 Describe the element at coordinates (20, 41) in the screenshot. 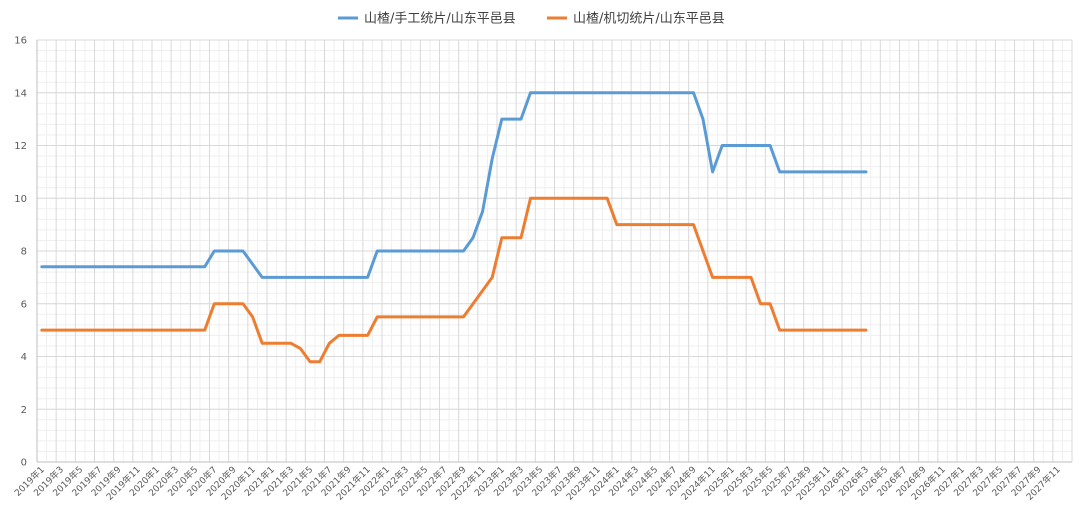

I see `y-tick-label: 16` at that location.